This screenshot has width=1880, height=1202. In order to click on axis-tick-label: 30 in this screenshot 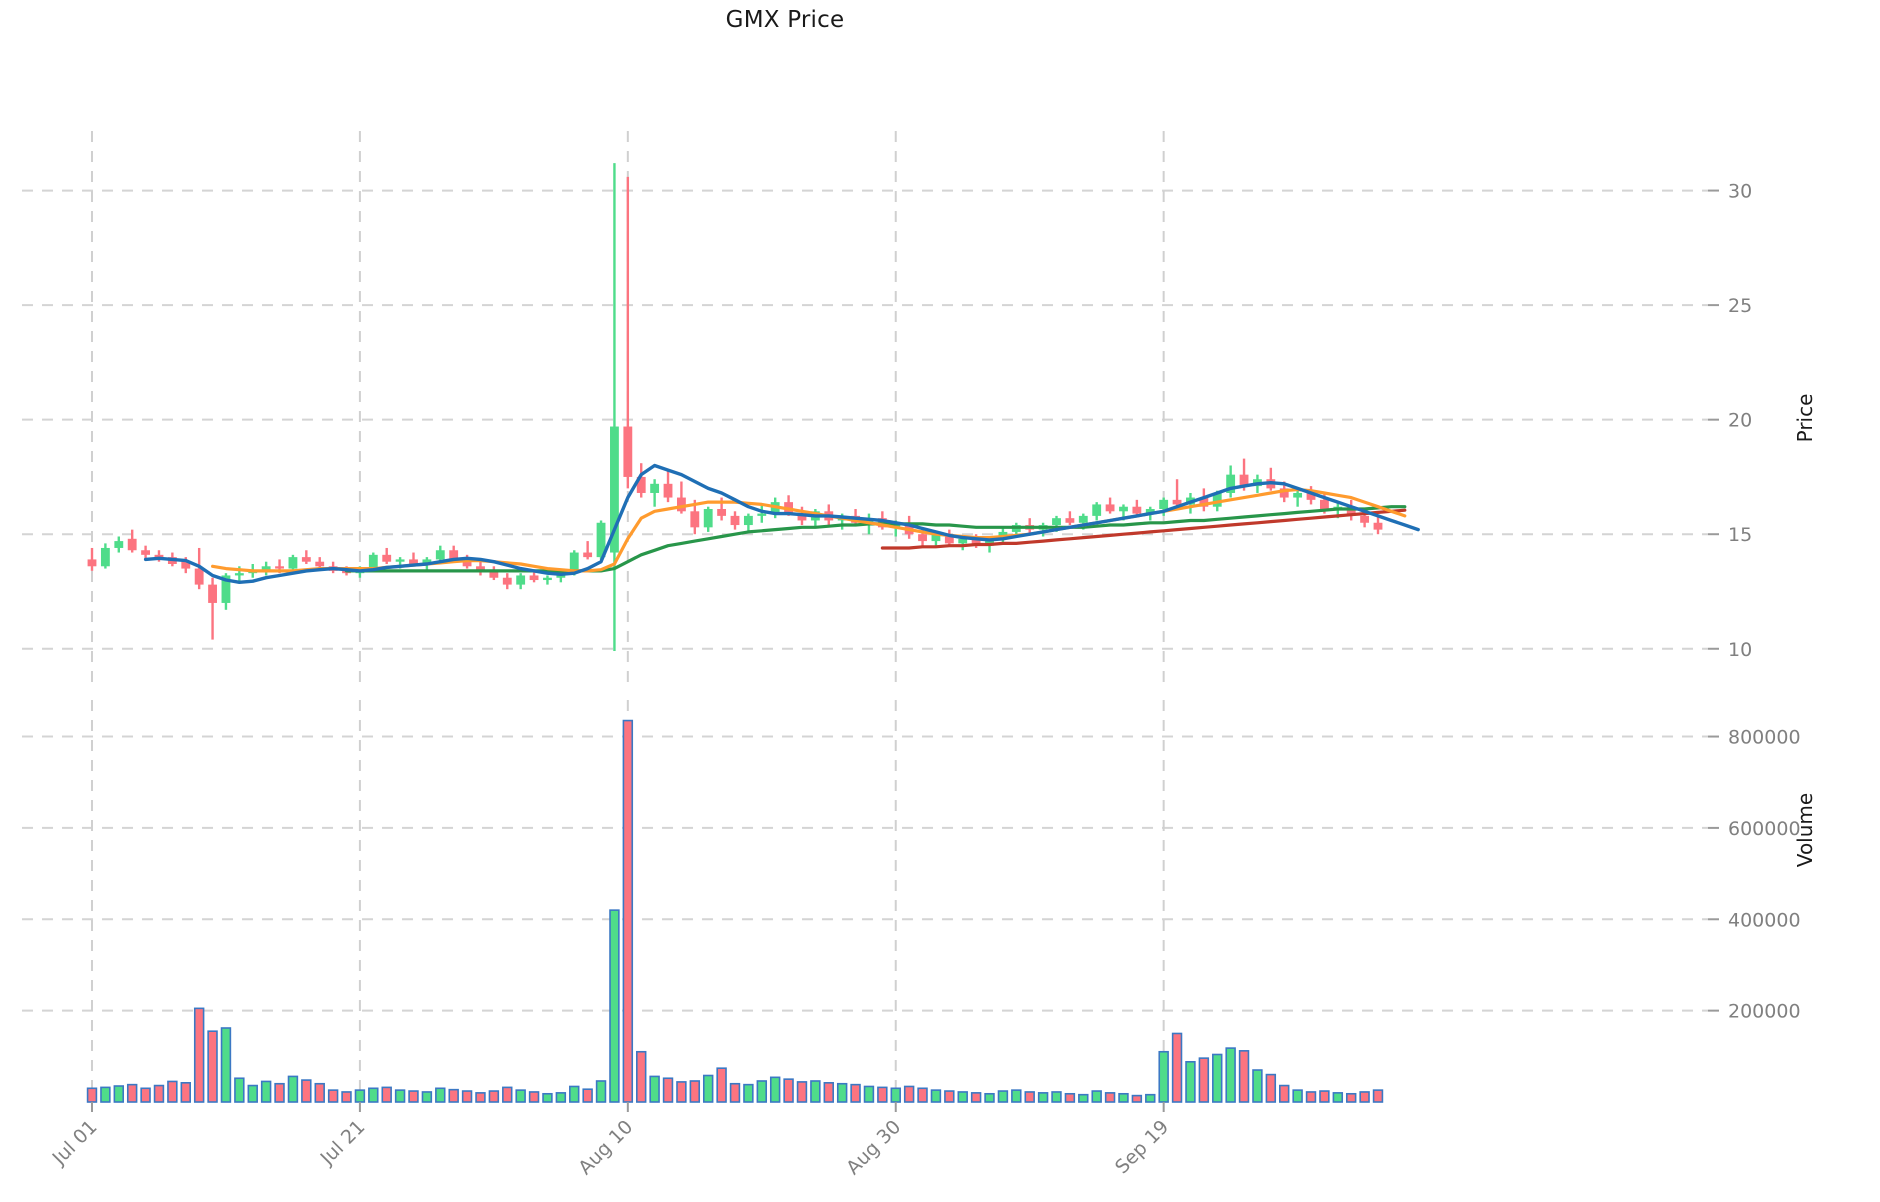, I will do `click(1740, 192)`.